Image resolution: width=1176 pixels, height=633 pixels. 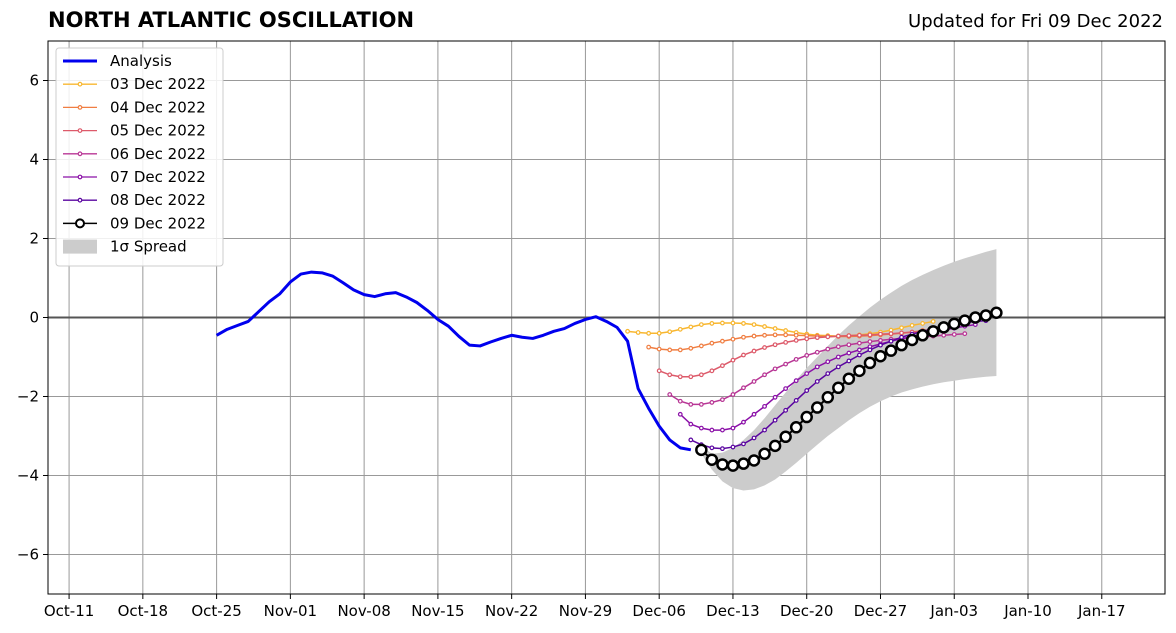 What do you see at coordinates (158, 107) in the screenshot?
I see `legend-label: 04 Dec 2022` at bounding box center [158, 107].